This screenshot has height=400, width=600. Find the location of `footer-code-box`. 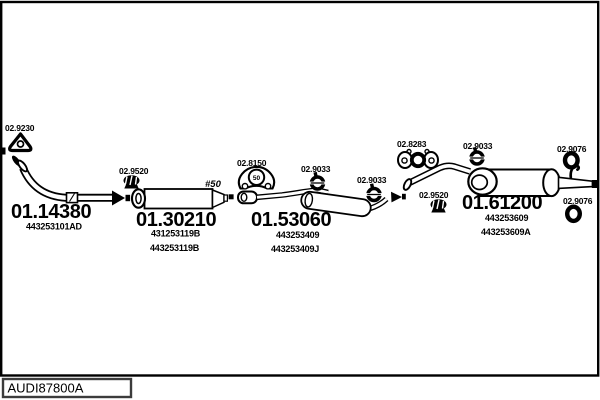

footer-code-box is located at coordinates (67, 388).